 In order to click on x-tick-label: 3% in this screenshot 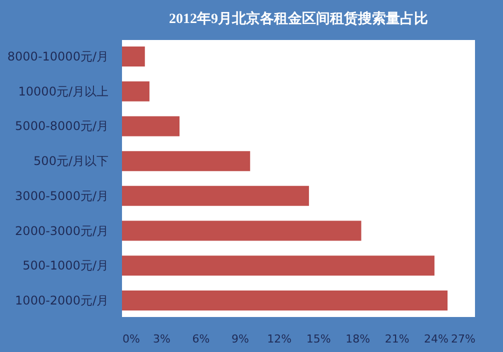, I will do `click(161, 339)`.